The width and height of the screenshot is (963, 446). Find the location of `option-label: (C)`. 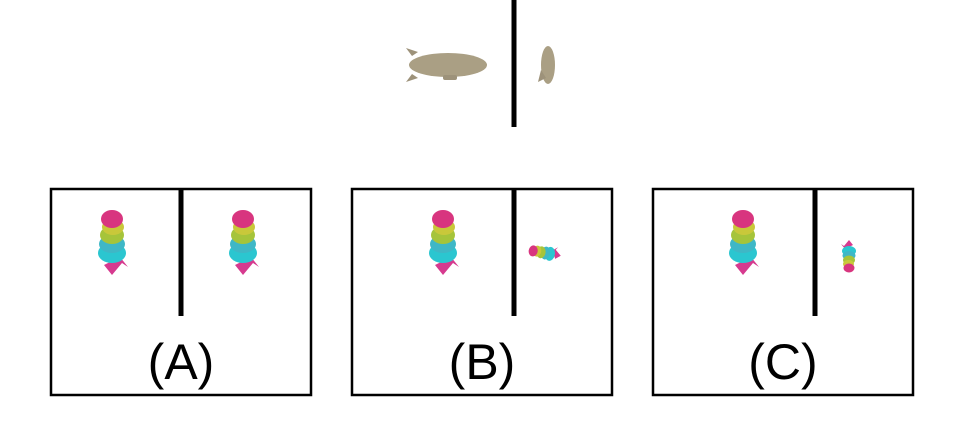

option-label: (C) is located at coordinates (782, 362).